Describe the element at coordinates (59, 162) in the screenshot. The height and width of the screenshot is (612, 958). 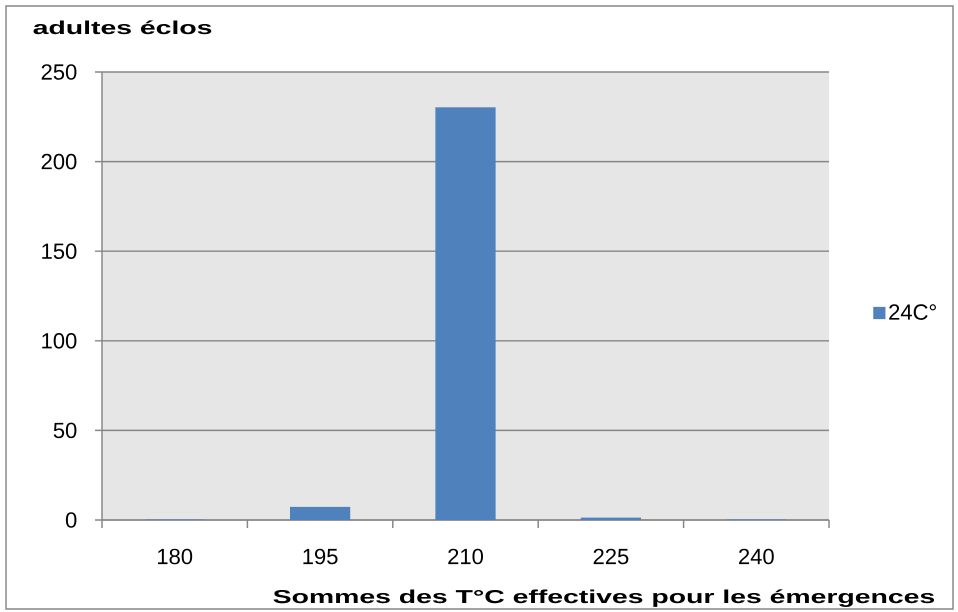
I see `y-tick-label: 200` at that location.